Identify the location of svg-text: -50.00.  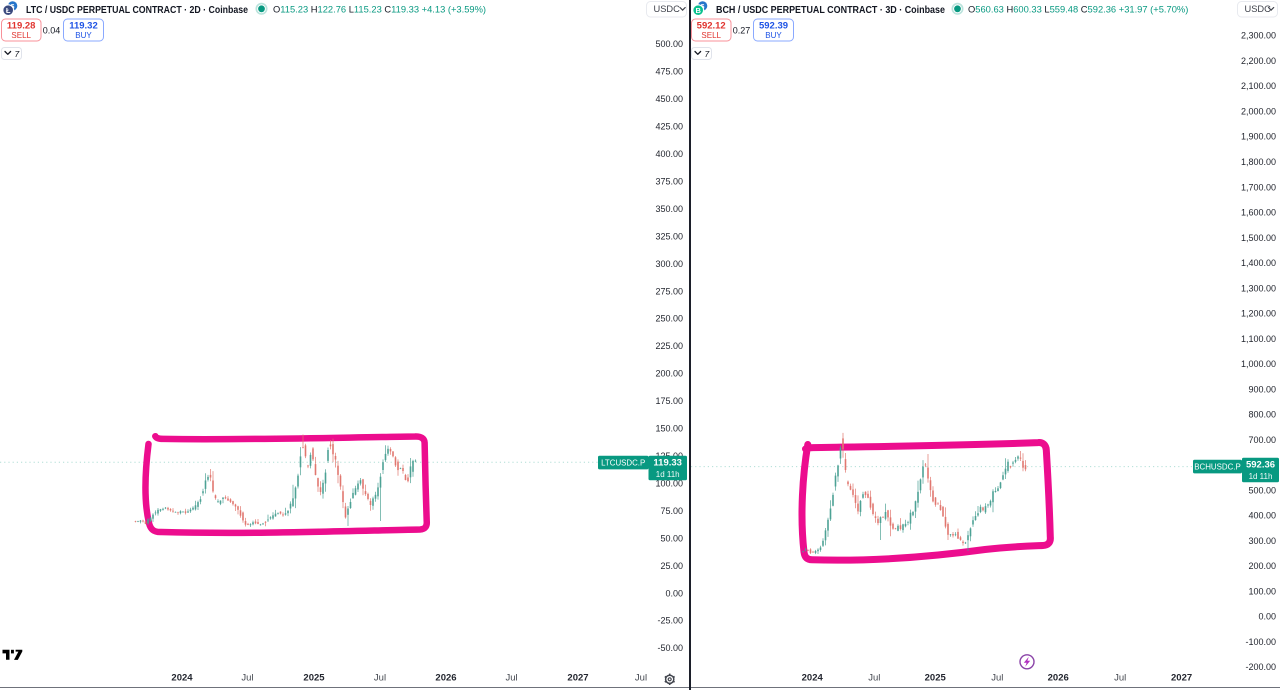
(670, 648).